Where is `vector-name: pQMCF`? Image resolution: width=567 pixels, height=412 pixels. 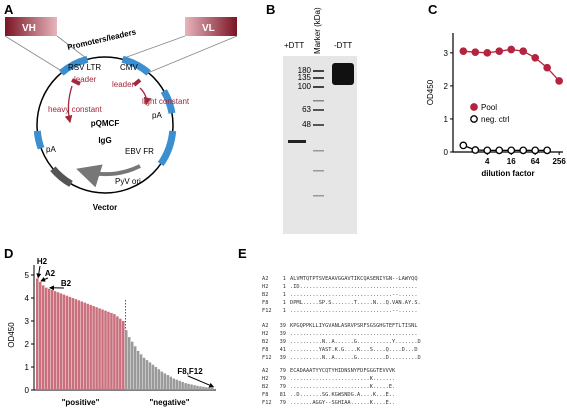 vector-name: pQMCF is located at coordinates (105, 123).